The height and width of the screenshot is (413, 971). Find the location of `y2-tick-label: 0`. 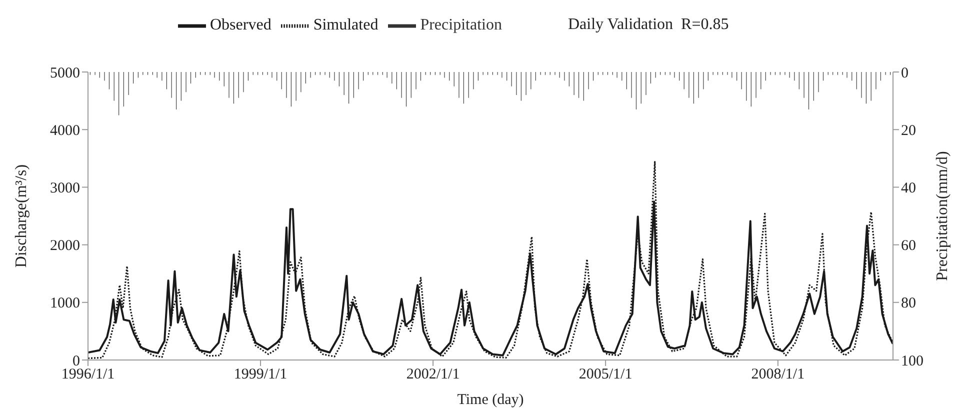

y2-tick-label: 0 is located at coordinates (904, 73).